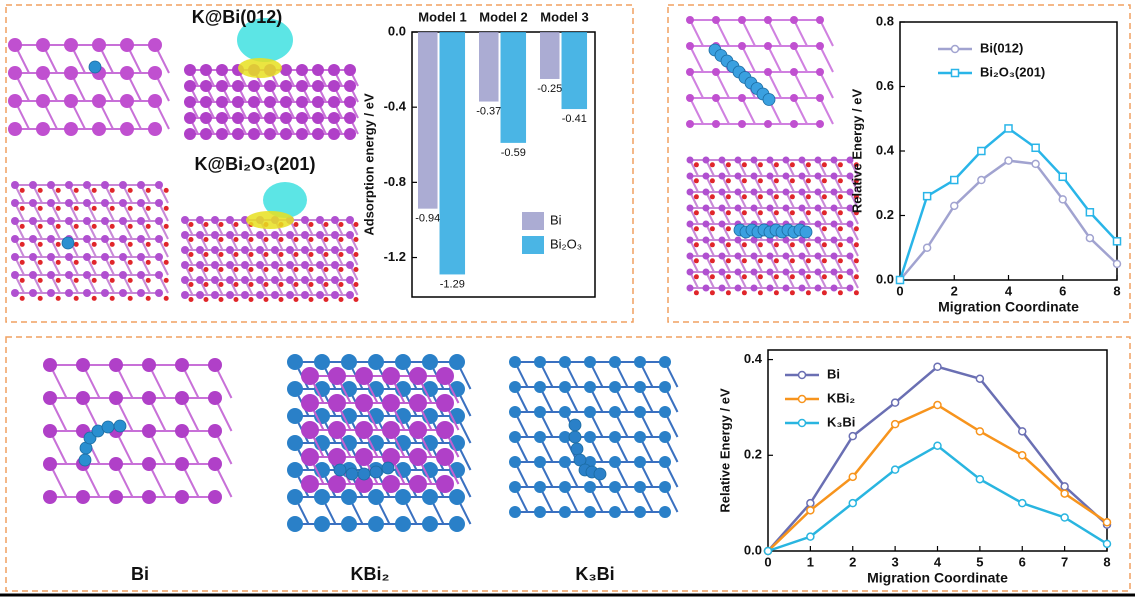  What do you see at coordinates (885, 278) in the screenshot?
I see `y-tick-label: 0.0` at bounding box center [885, 278].